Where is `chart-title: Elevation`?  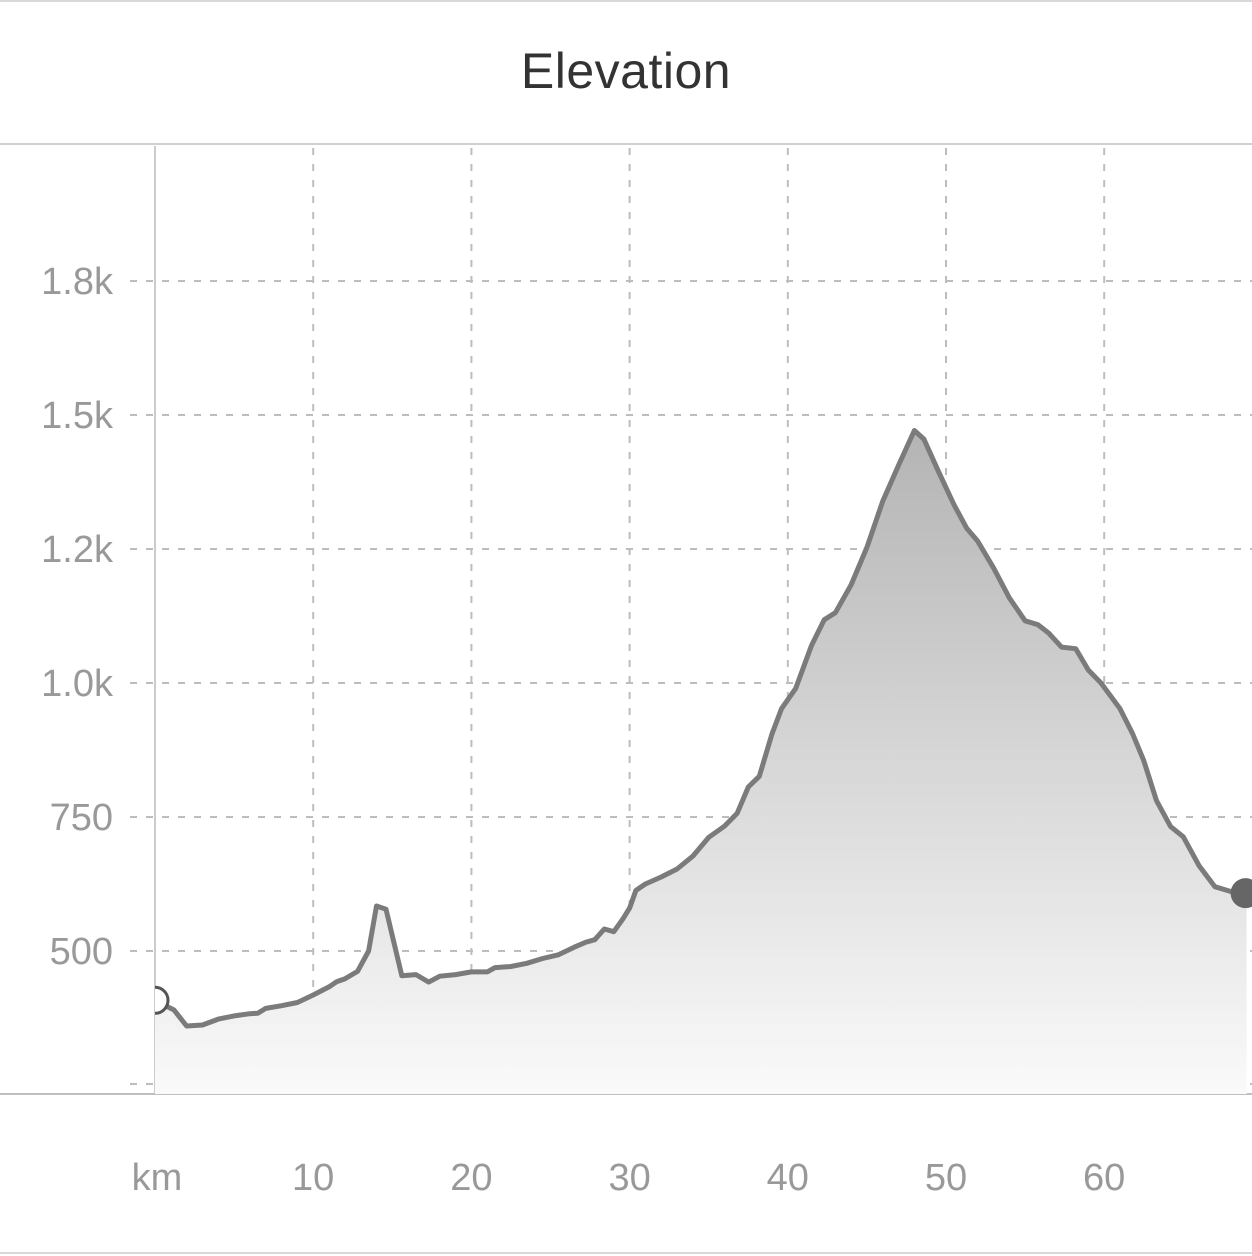 chart-title: Elevation is located at coordinates (626, 70).